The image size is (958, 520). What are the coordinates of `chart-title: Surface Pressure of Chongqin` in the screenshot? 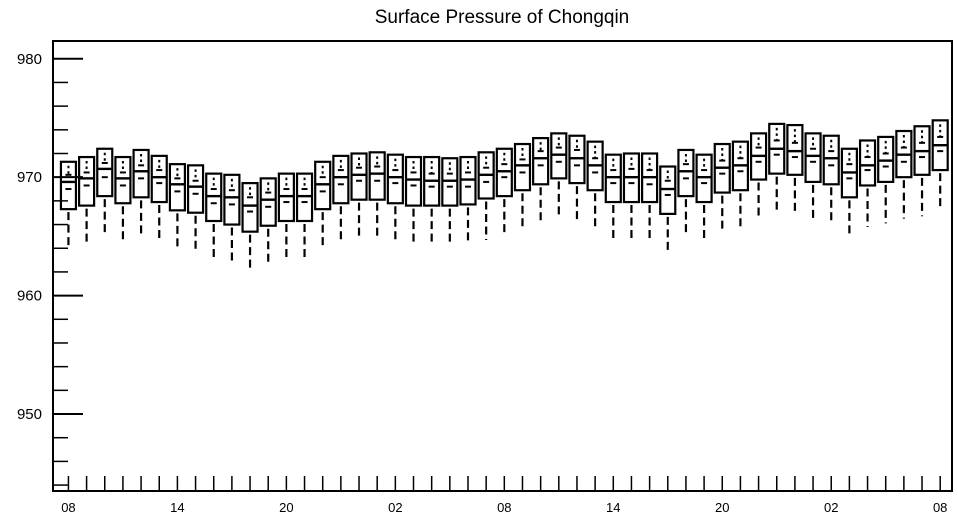 It's located at (502, 17).